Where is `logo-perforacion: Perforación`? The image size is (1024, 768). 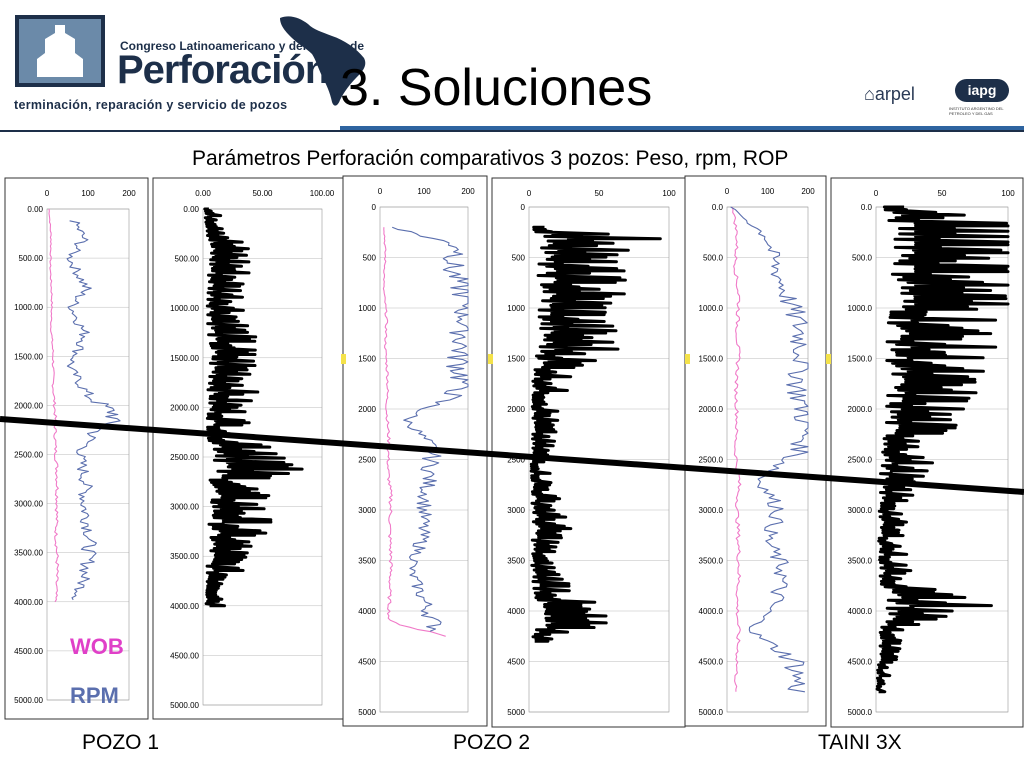 logo-perforacion: Perforación is located at coordinates (223, 70).